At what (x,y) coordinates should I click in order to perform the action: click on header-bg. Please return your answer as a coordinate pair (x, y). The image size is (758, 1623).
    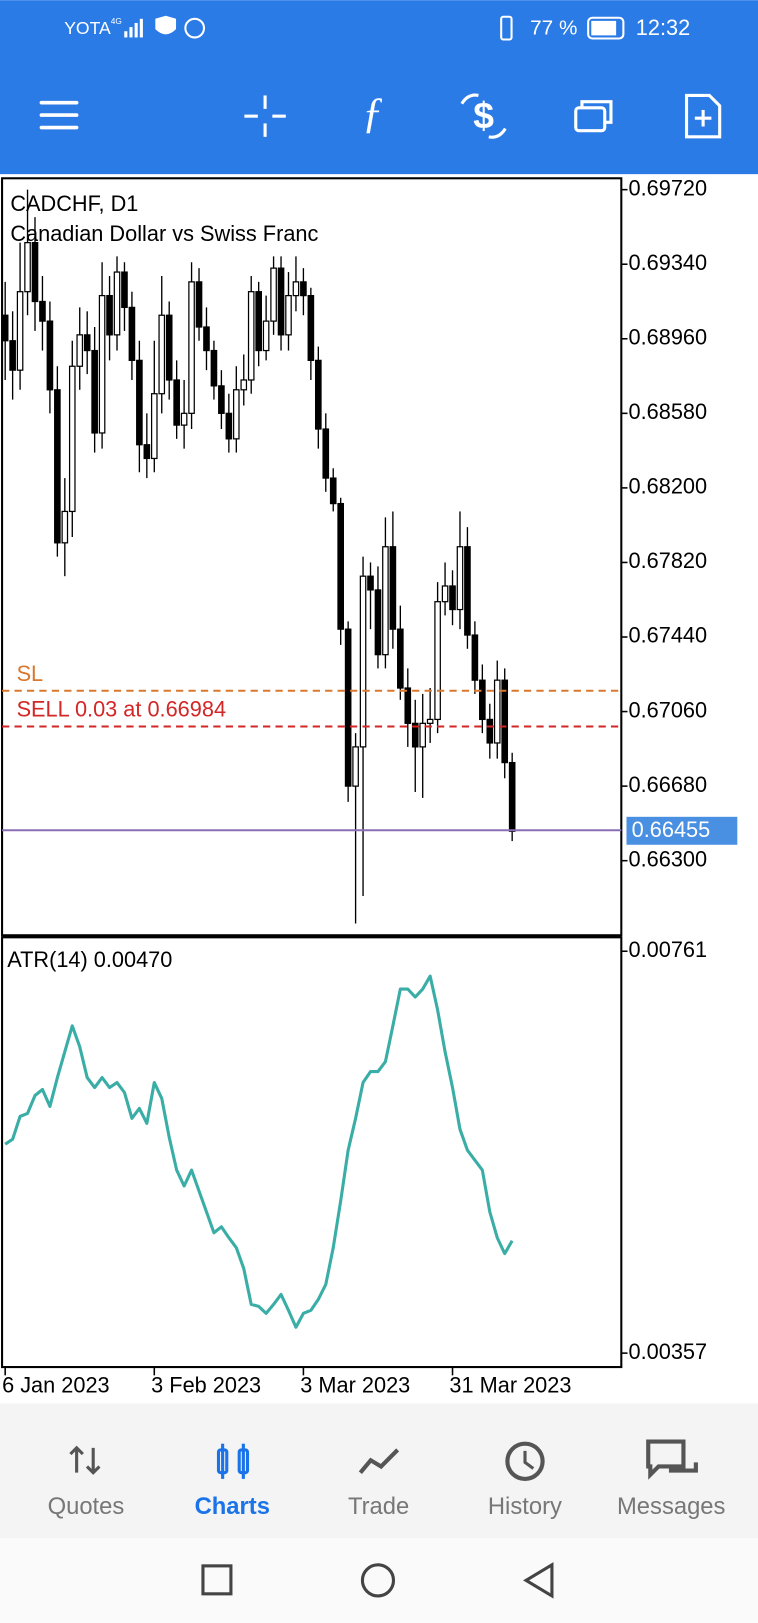
    Looking at the image, I should click on (379, 87).